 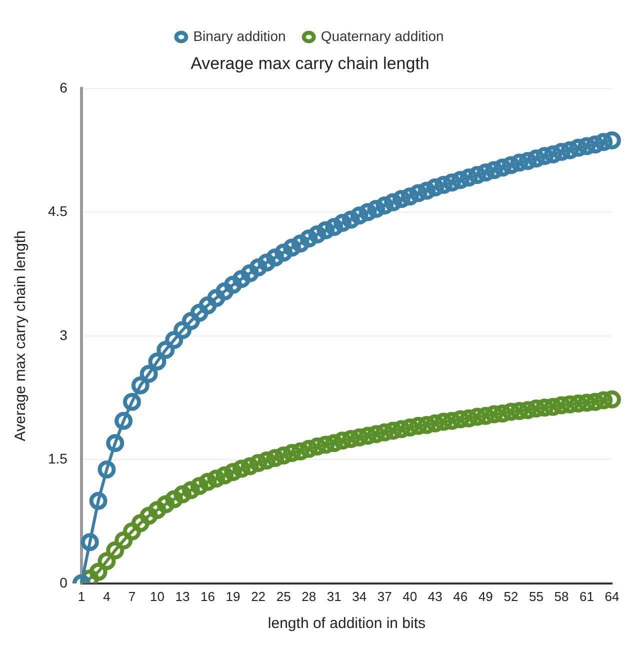 I want to click on y-tick-label: 1.5, so click(x=58, y=458).